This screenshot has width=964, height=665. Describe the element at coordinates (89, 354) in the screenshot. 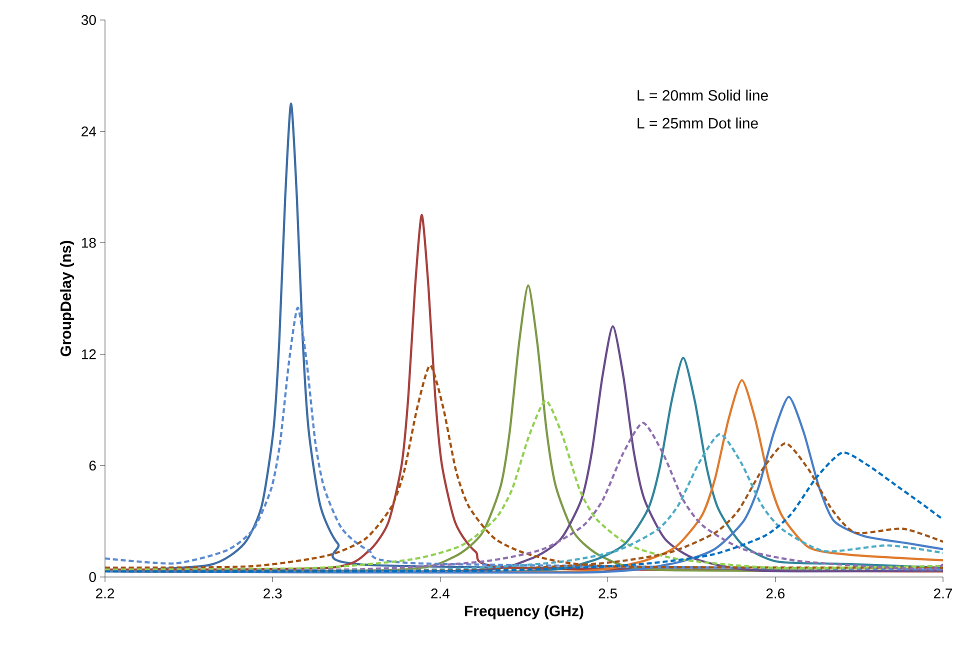

I see `y-tick-label: 12` at that location.